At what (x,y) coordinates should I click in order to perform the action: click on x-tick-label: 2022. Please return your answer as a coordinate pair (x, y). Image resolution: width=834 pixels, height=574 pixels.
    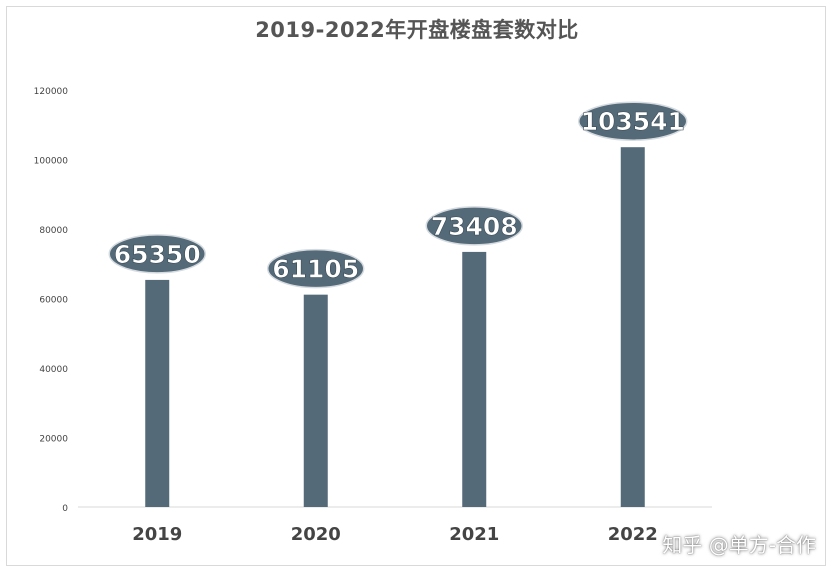
    Looking at the image, I should click on (633, 534).